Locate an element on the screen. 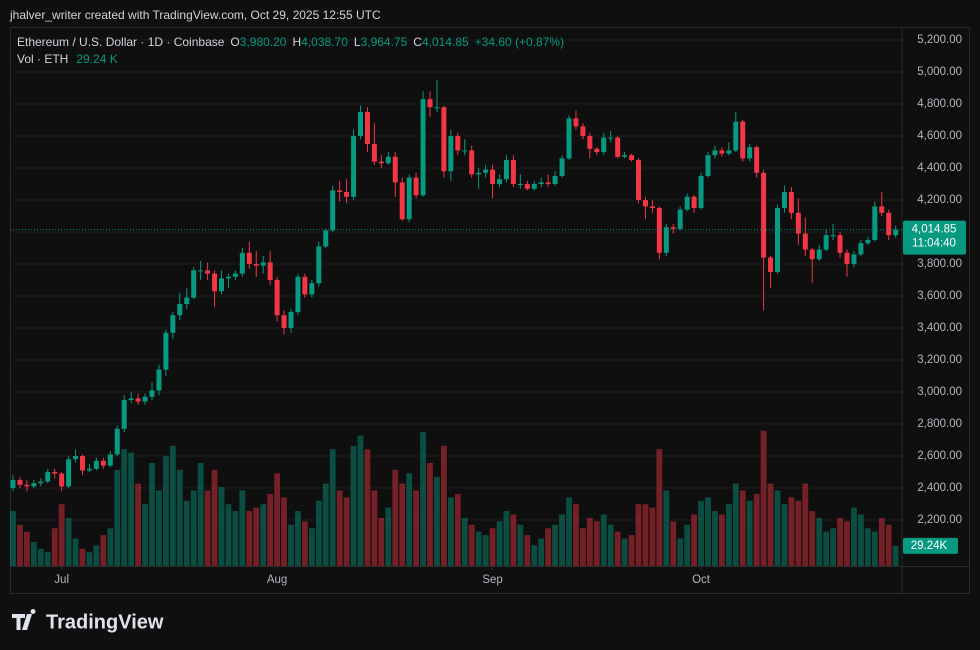 The height and width of the screenshot is (650, 980). ohlc-key: O is located at coordinates (234, 42).